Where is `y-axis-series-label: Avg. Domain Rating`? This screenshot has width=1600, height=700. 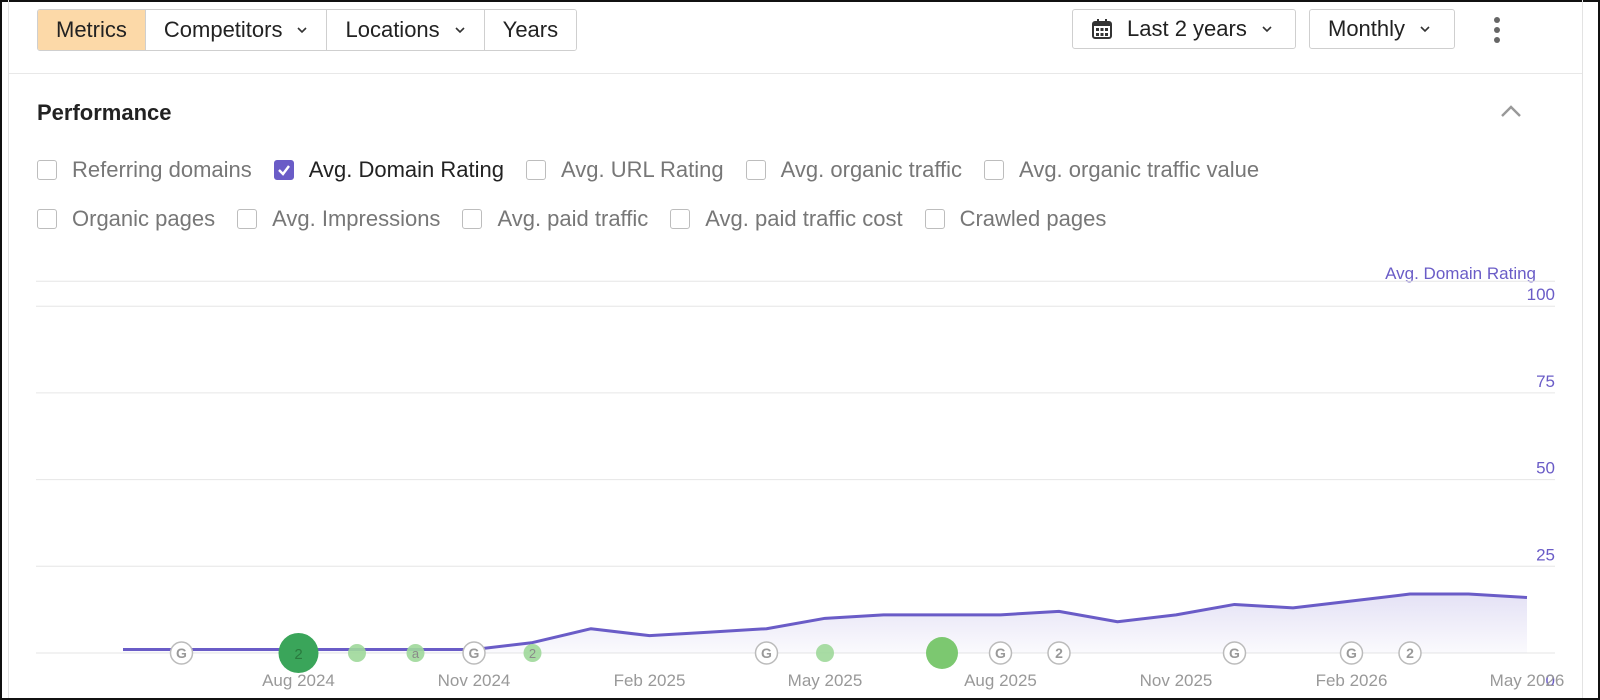 y-axis-series-label: Avg. Domain Rating is located at coordinates (1460, 273).